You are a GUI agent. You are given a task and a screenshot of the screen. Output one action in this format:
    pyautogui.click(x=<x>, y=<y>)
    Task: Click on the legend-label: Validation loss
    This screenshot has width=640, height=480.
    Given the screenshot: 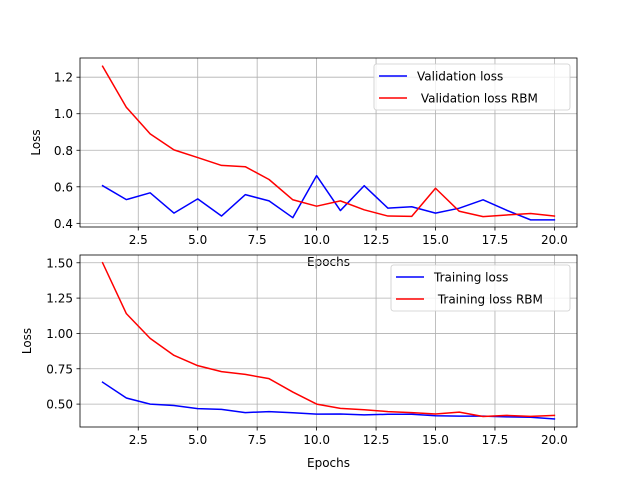 What is the action you would take?
    pyautogui.click(x=460, y=77)
    